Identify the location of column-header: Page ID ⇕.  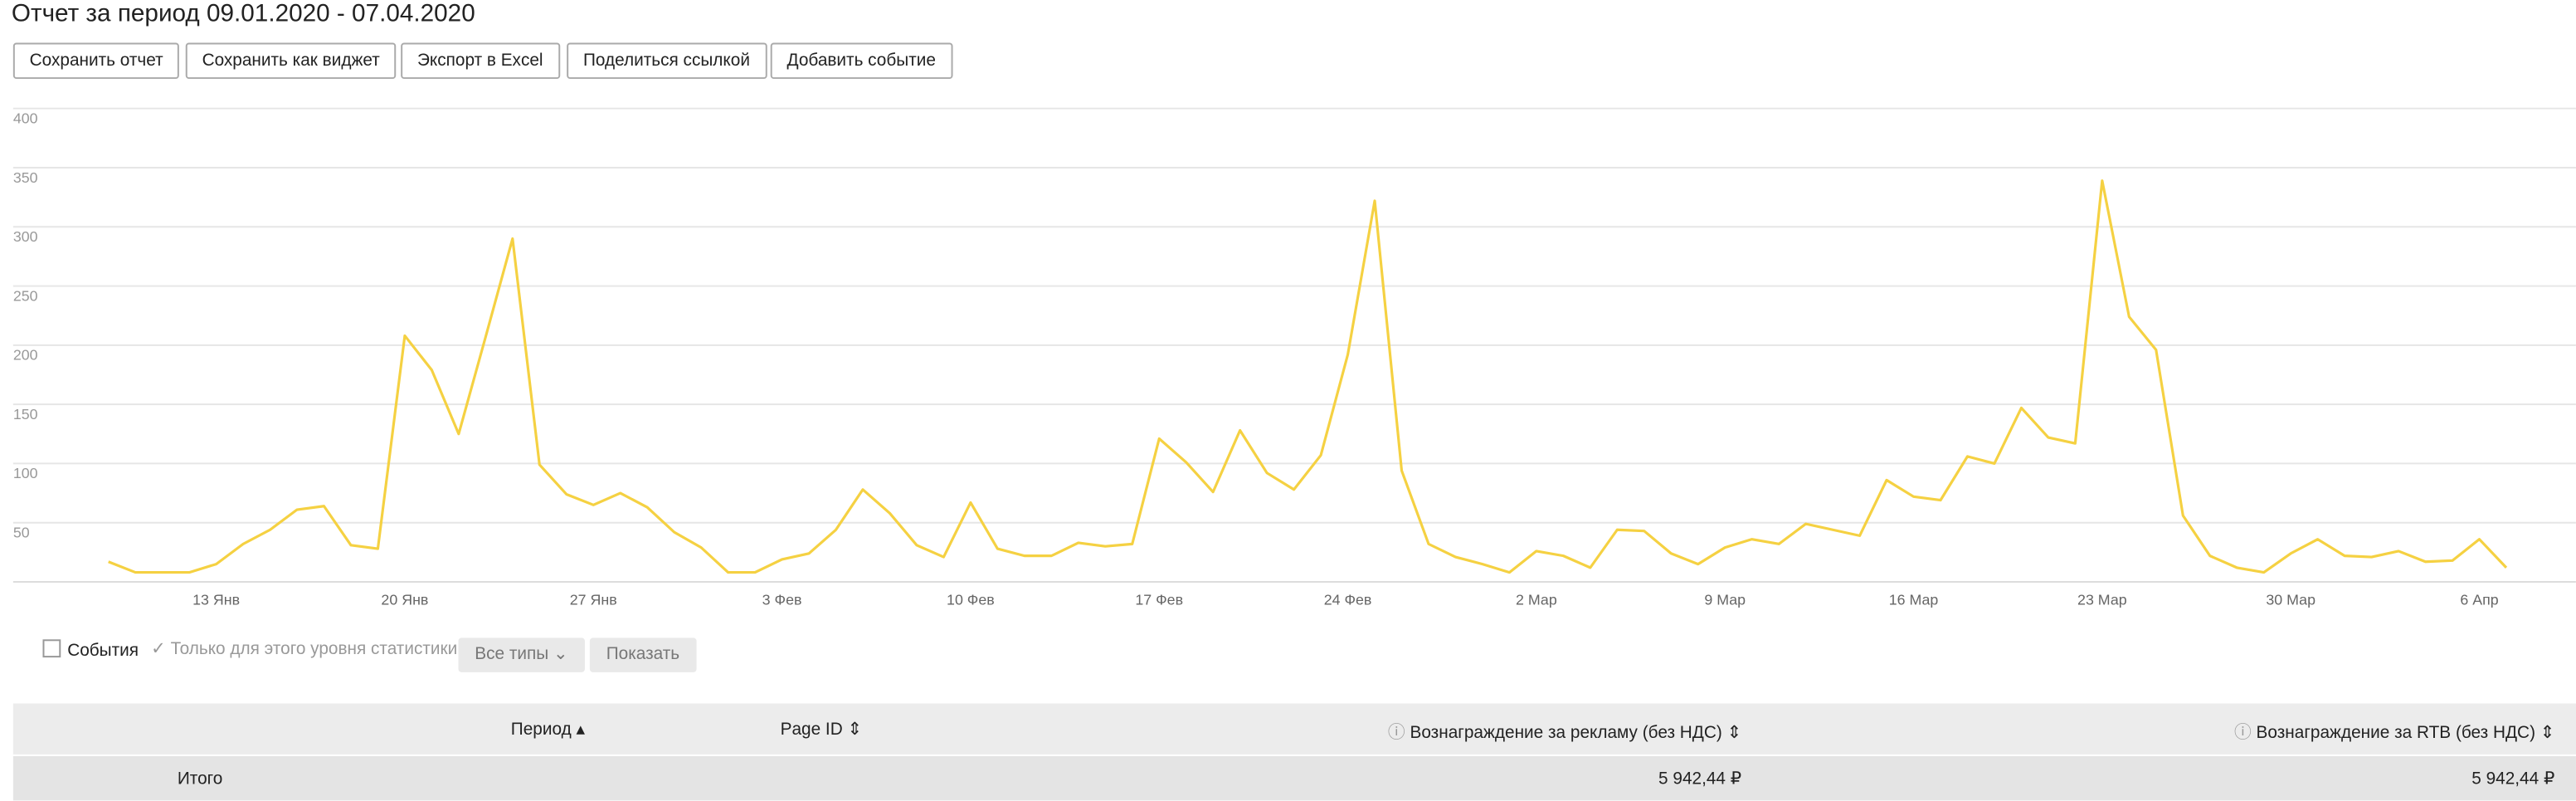
(821, 730).